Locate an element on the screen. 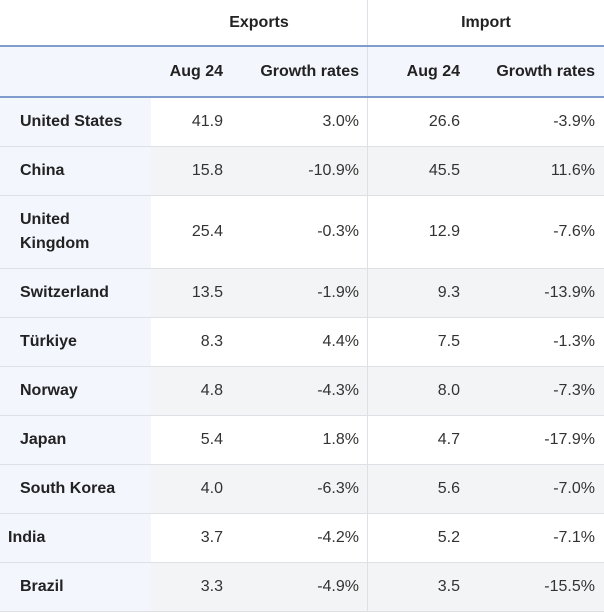  exports-growth-cell: 4.4% is located at coordinates (299, 342).